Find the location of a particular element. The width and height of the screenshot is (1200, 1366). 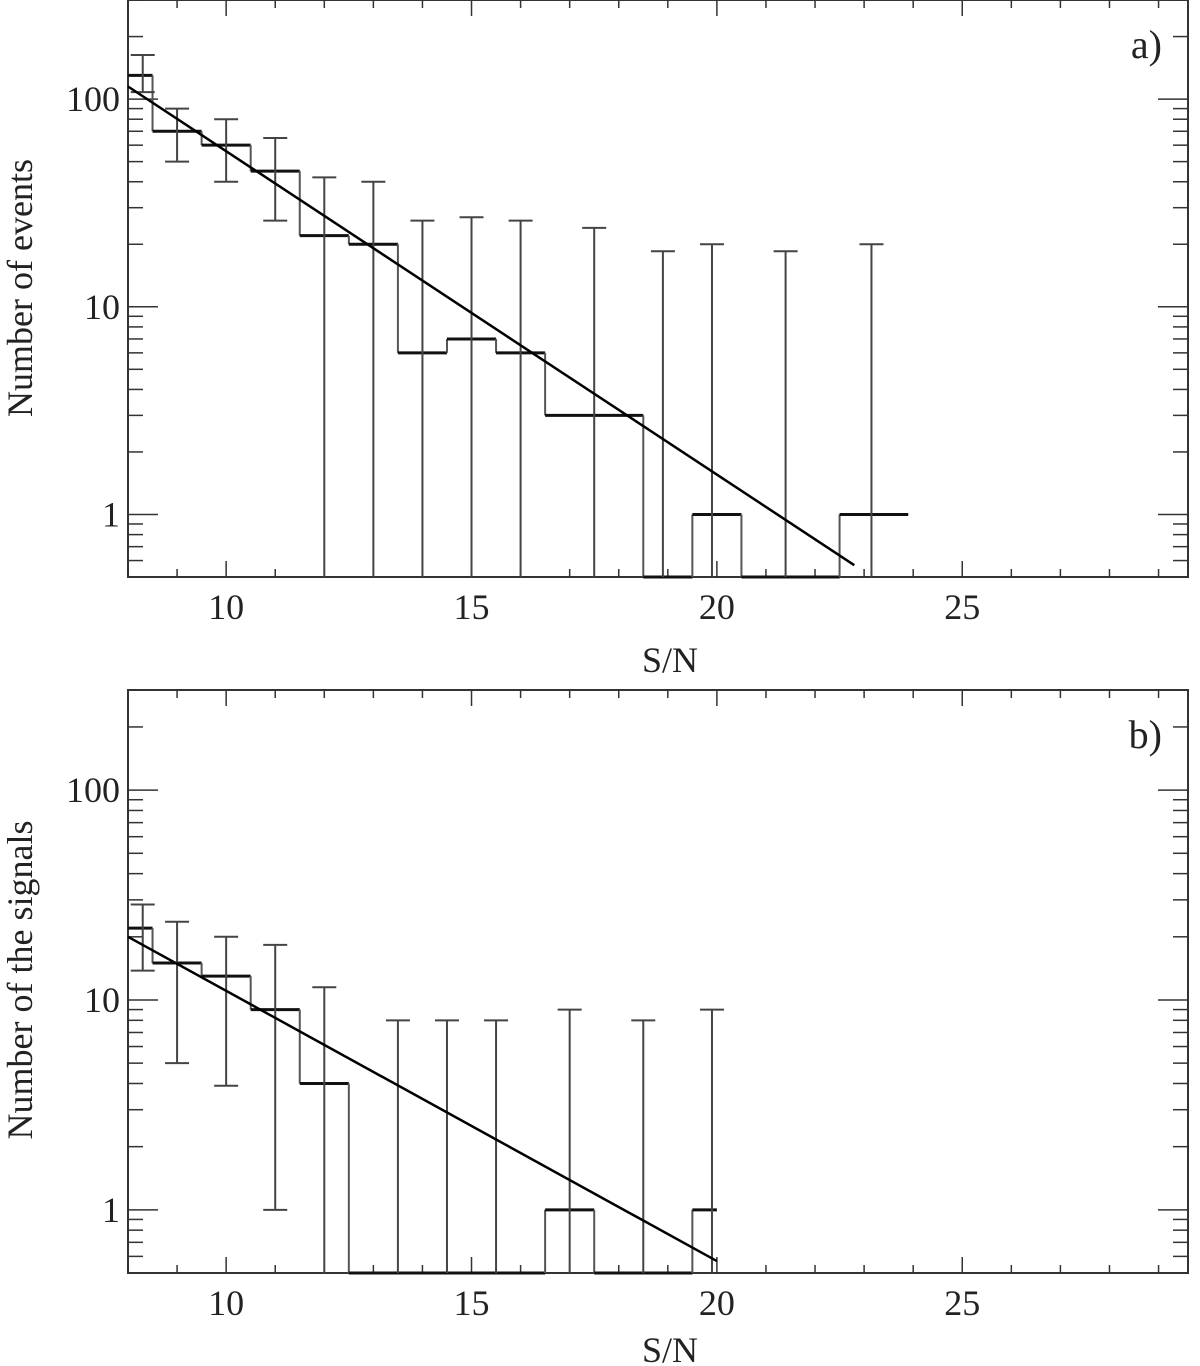

panel-label: a) is located at coordinates (1146, 44).